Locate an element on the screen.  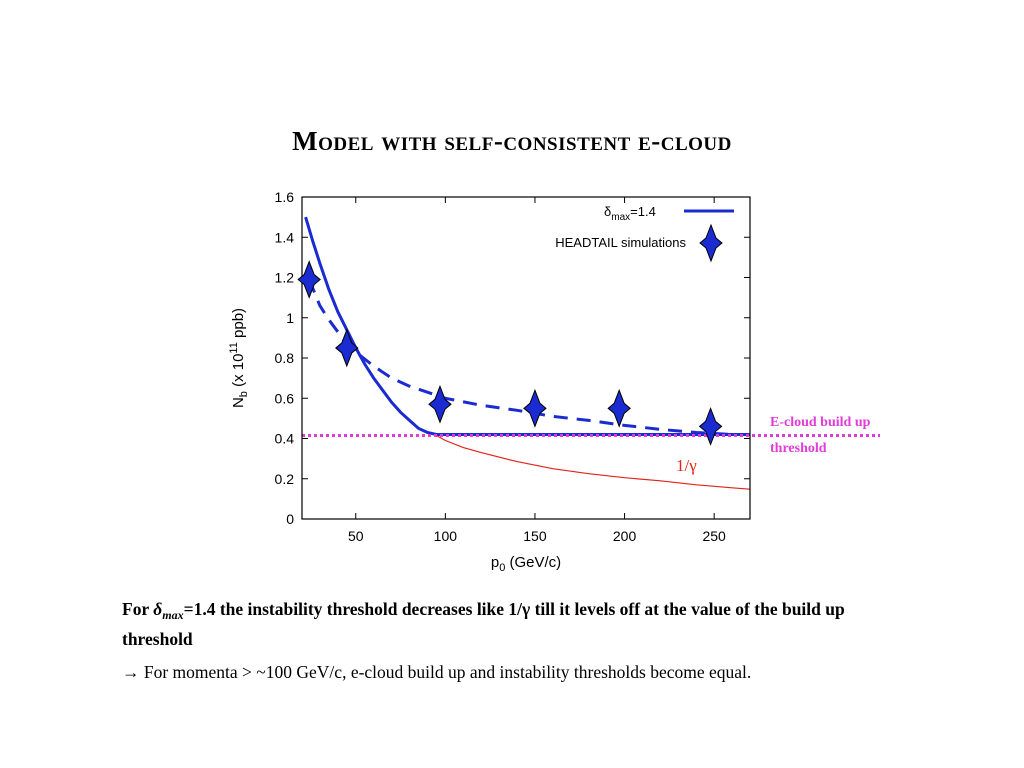
legend-delta-value: =1.4 is located at coordinates (643, 211).